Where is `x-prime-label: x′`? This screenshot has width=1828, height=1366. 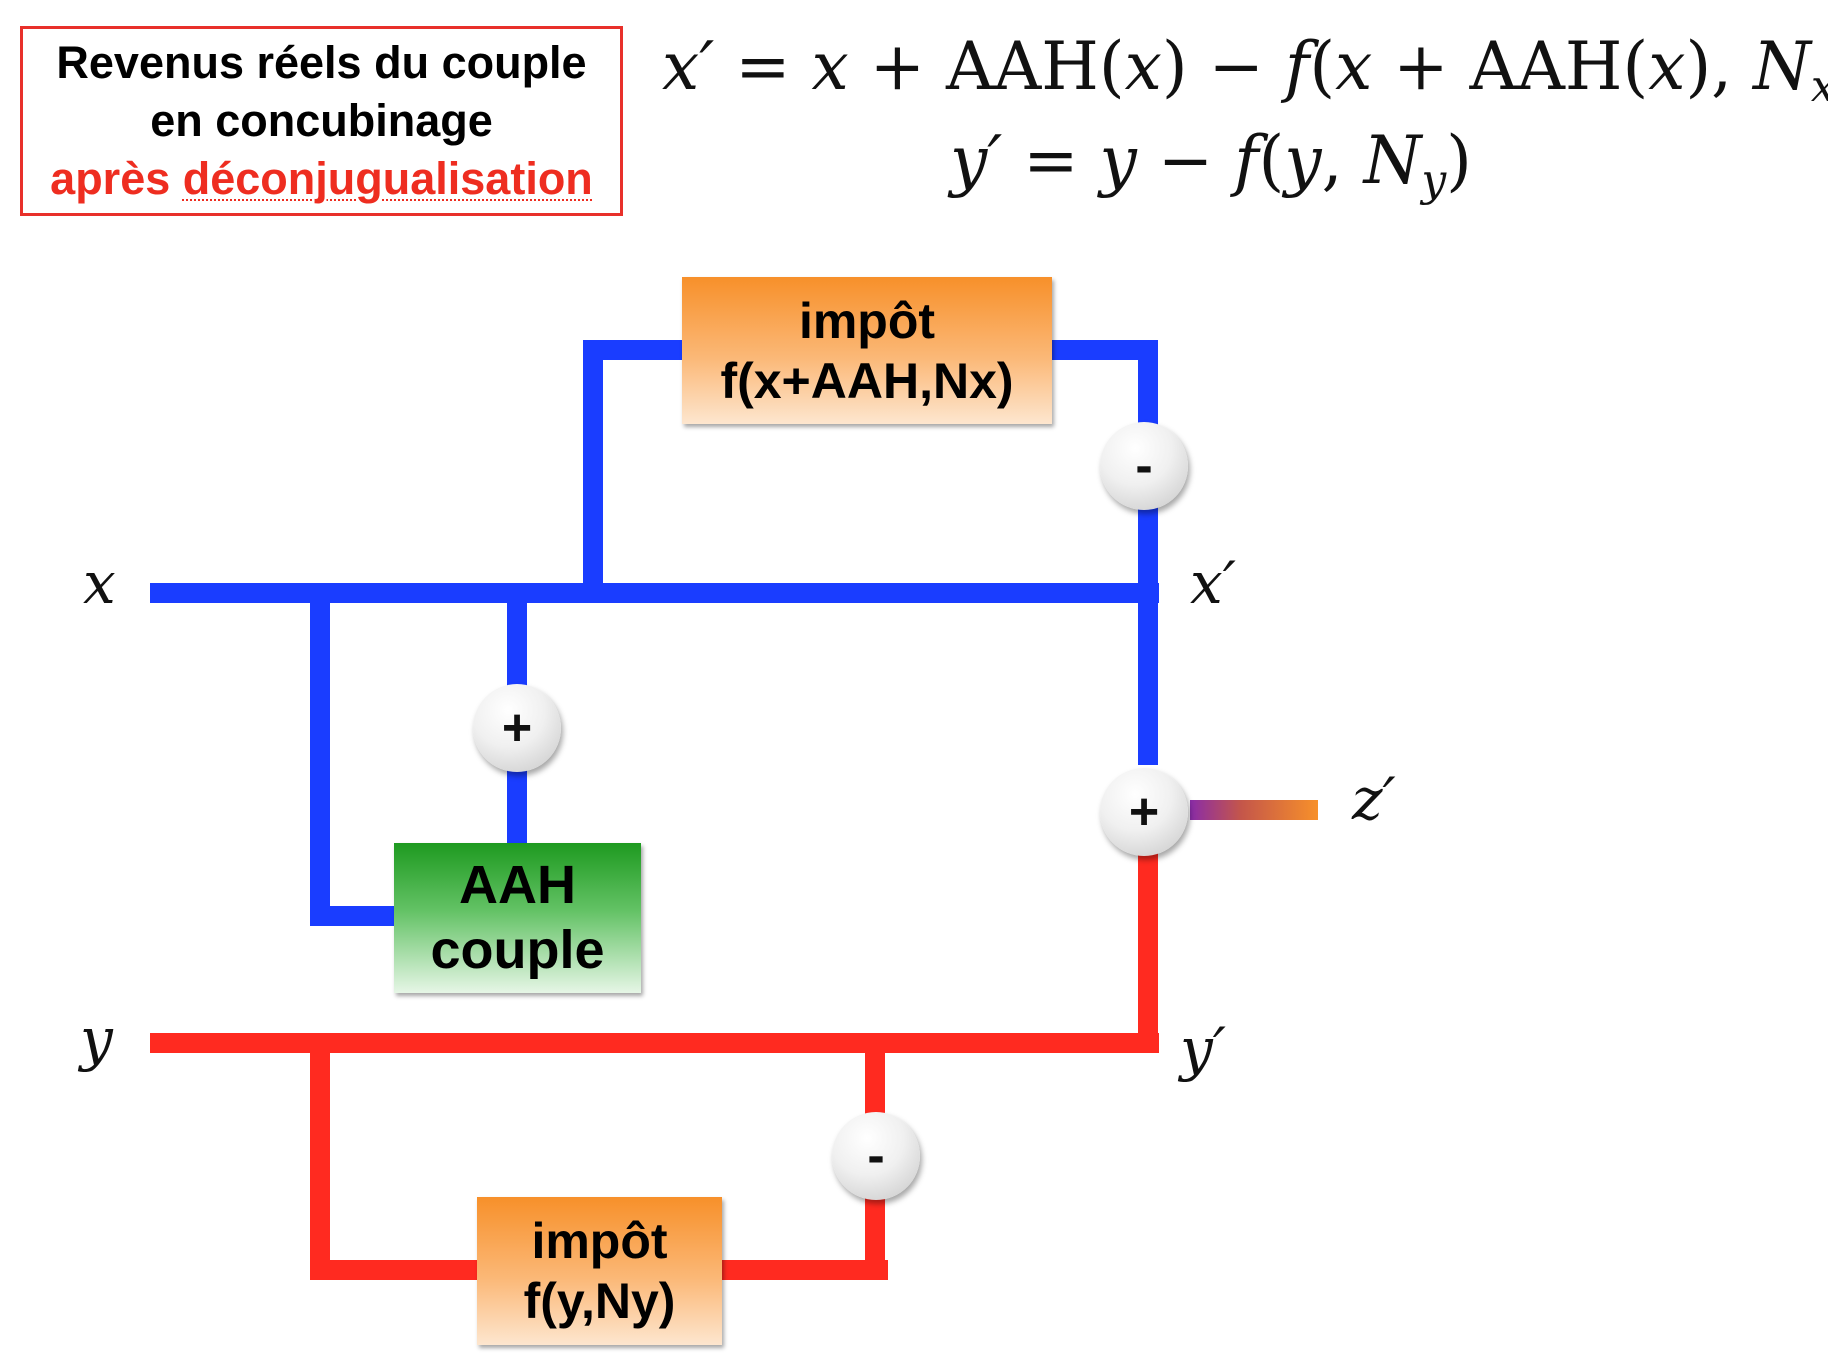
x-prime-label: x′ is located at coordinates (1213, 583).